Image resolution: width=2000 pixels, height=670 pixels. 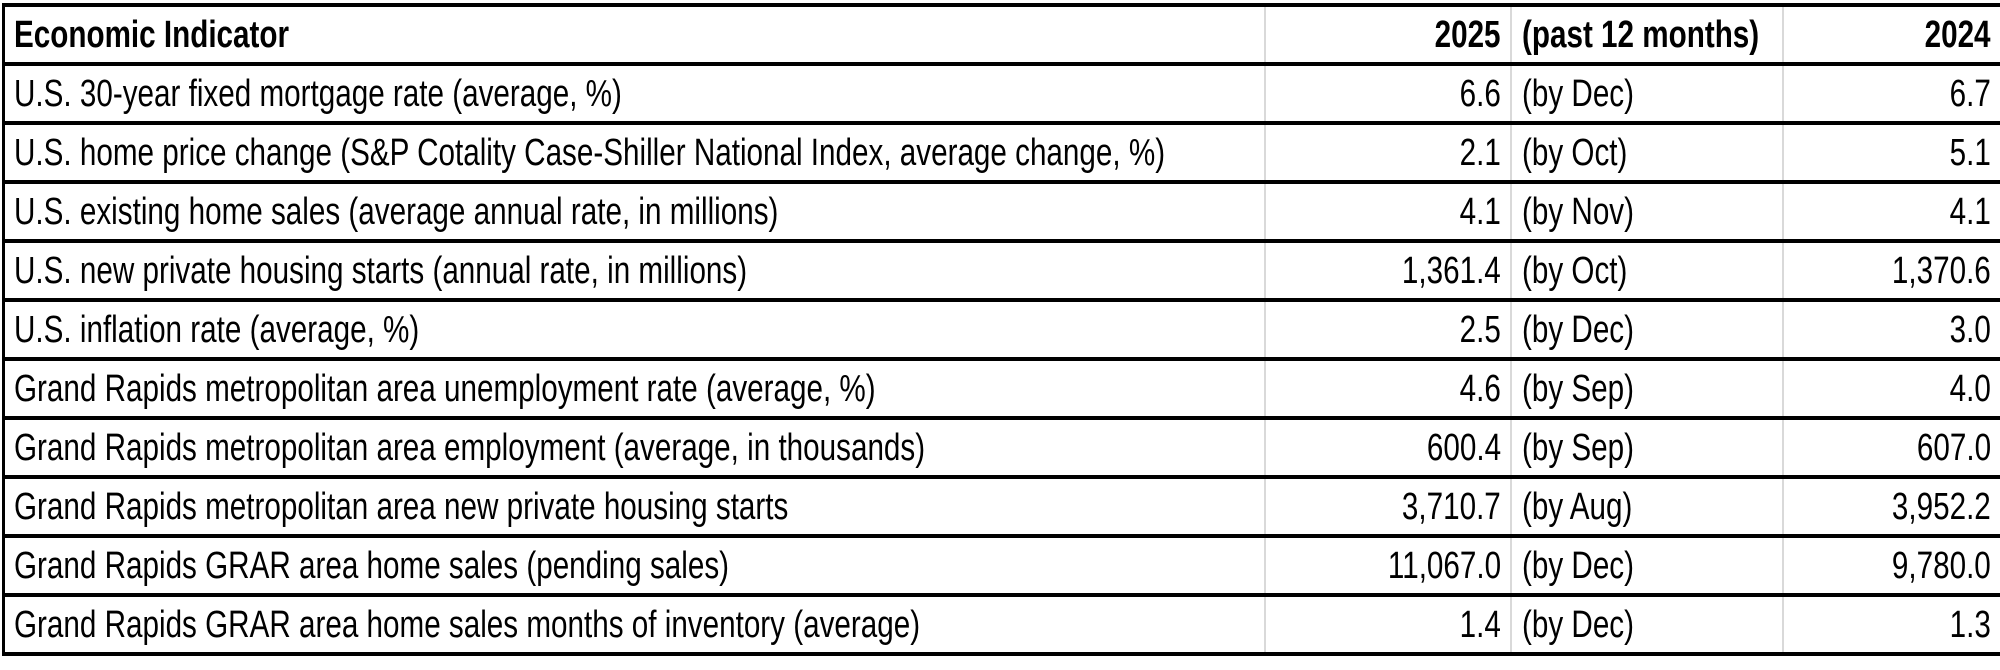 What do you see at coordinates (1648, 506) in the screenshot?
I see `by-month-cell: (by Aug)` at bounding box center [1648, 506].